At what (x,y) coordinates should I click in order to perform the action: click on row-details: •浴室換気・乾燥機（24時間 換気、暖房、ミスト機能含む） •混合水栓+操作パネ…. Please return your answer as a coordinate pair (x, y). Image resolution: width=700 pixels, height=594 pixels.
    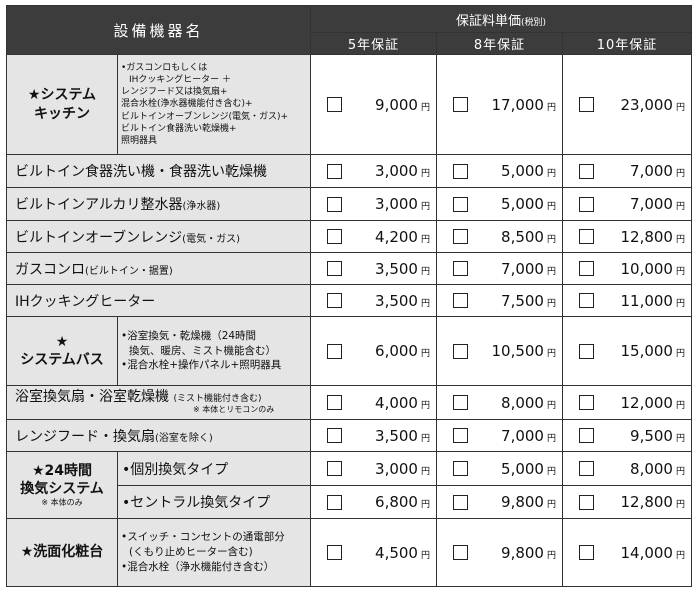
    Looking at the image, I should click on (214, 351).